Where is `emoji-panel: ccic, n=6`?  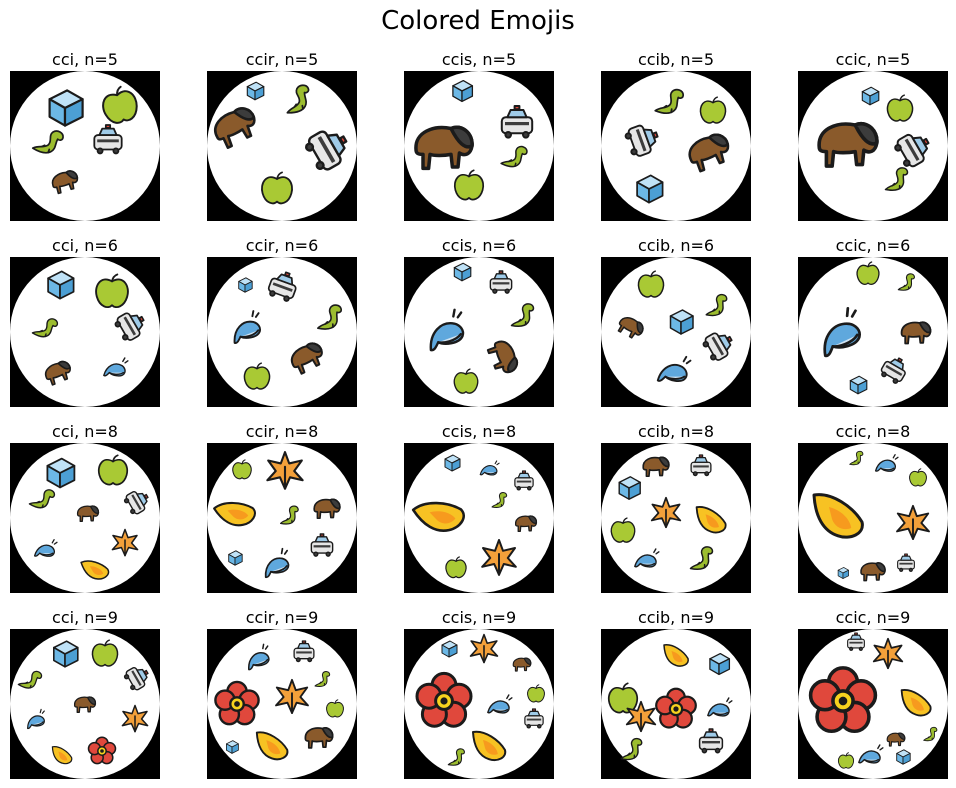
emoji-panel: ccic, n=6 is located at coordinates (873, 321).